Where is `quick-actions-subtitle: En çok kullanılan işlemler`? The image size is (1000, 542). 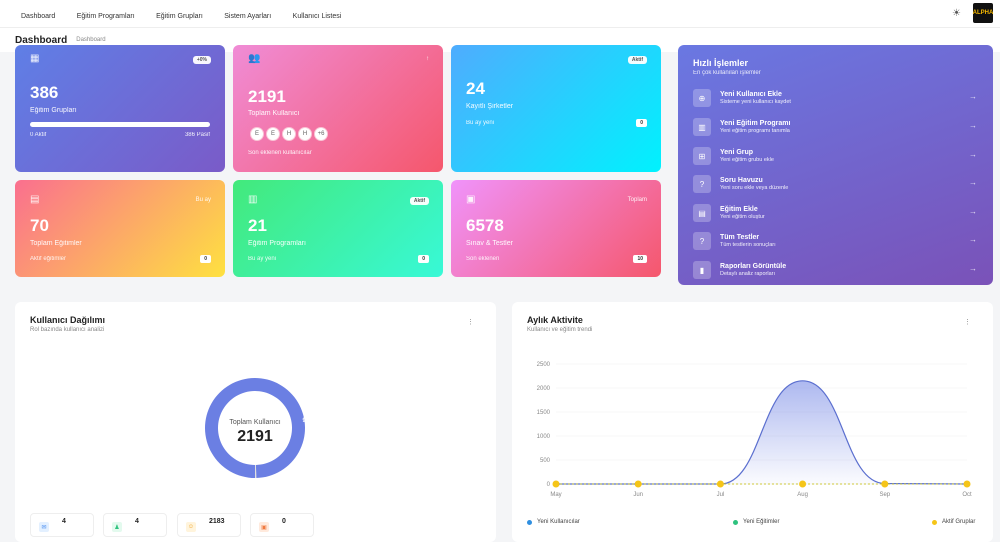 quick-actions-subtitle: En çok kullanılan işlemler is located at coordinates (727, 73).